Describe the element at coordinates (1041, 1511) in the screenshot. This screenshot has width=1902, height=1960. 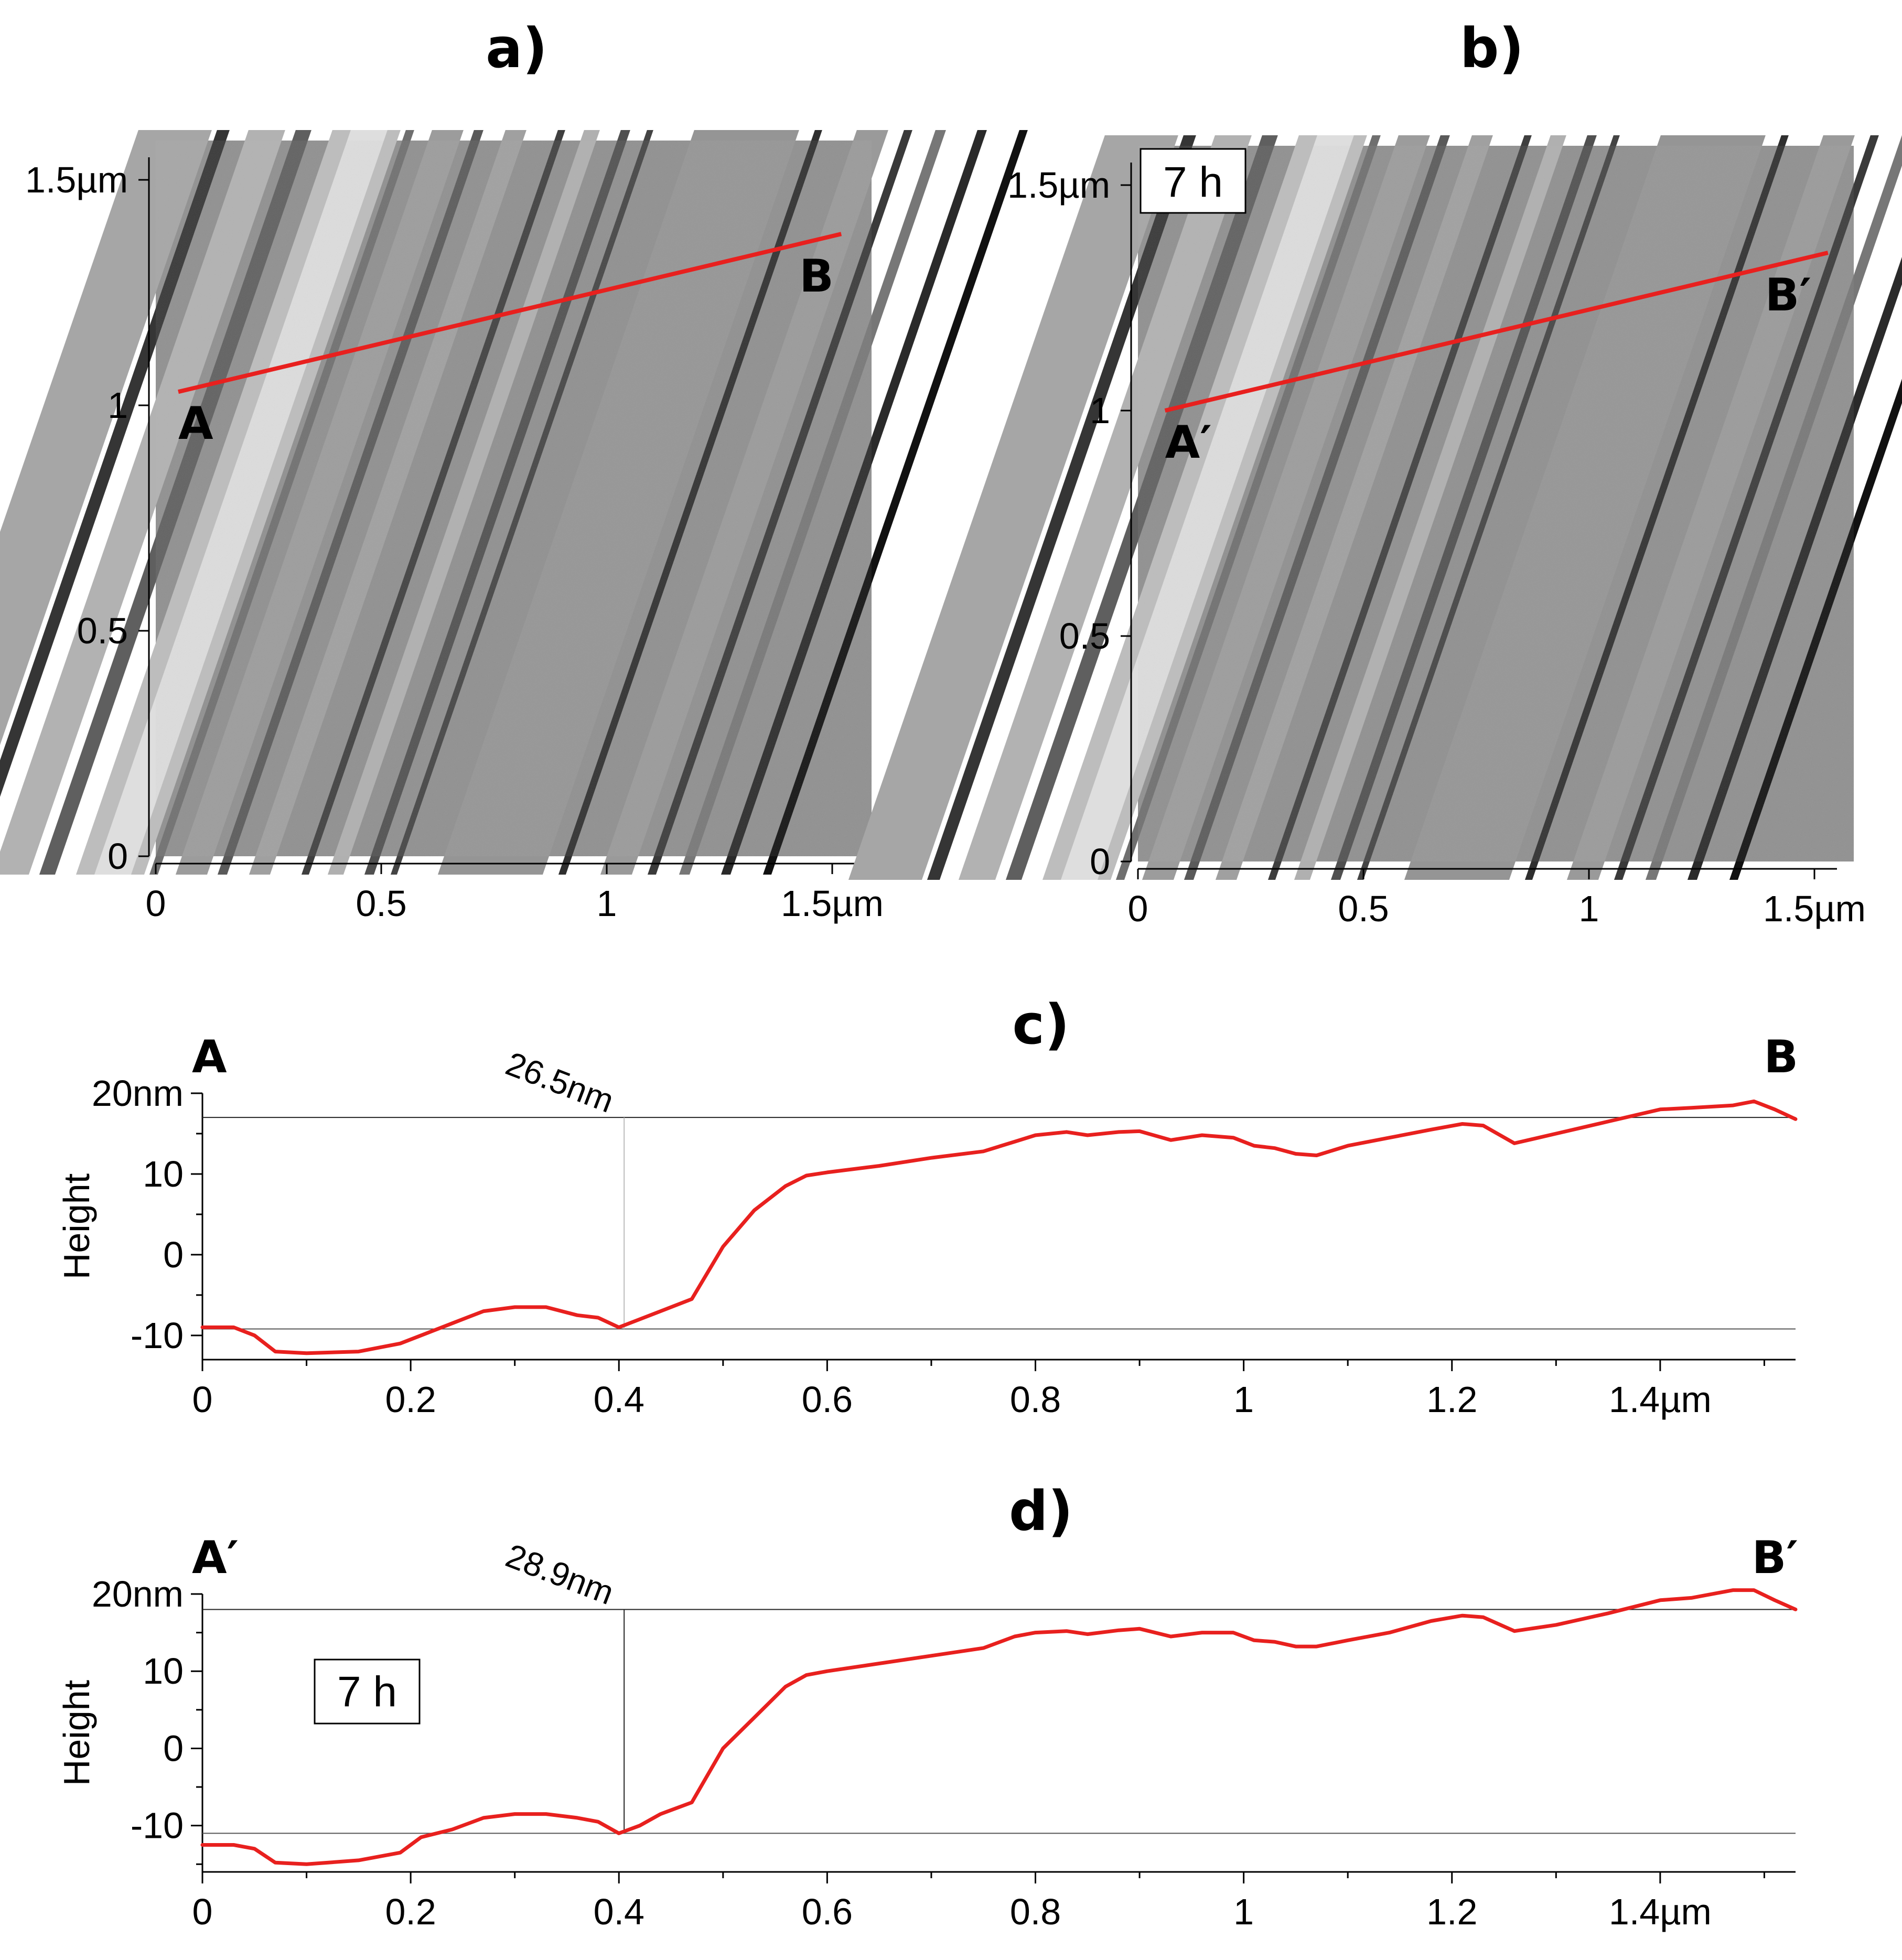
I see `panel-d-title: d)` at that location.